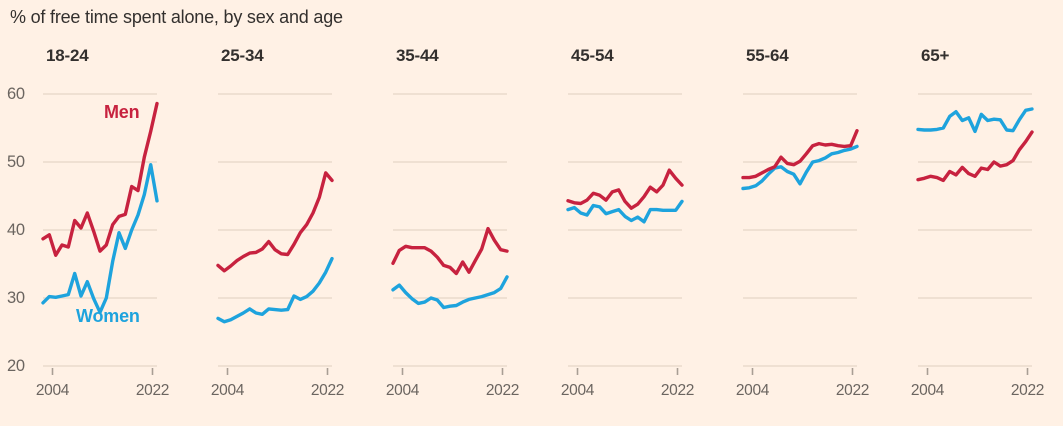 This screenshot has height=426, width=1063. Describe the element at coordinates (108, 316) in the screenshot. I see `women-series-label: Women` at that location.